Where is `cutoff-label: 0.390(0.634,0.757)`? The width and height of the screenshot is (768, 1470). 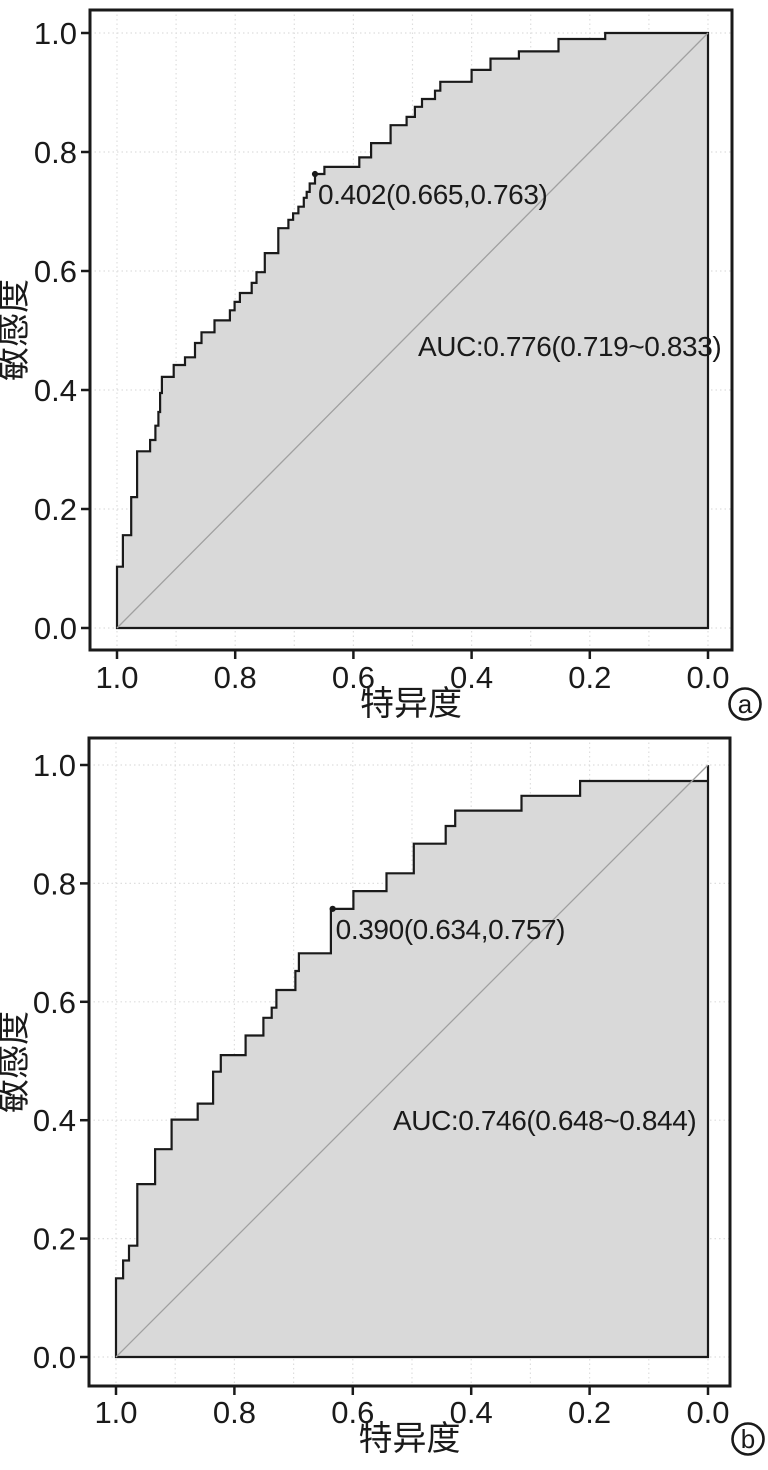
cutoff-label: 0.390(0.634,0.757) is located at coordinates (450, 929).